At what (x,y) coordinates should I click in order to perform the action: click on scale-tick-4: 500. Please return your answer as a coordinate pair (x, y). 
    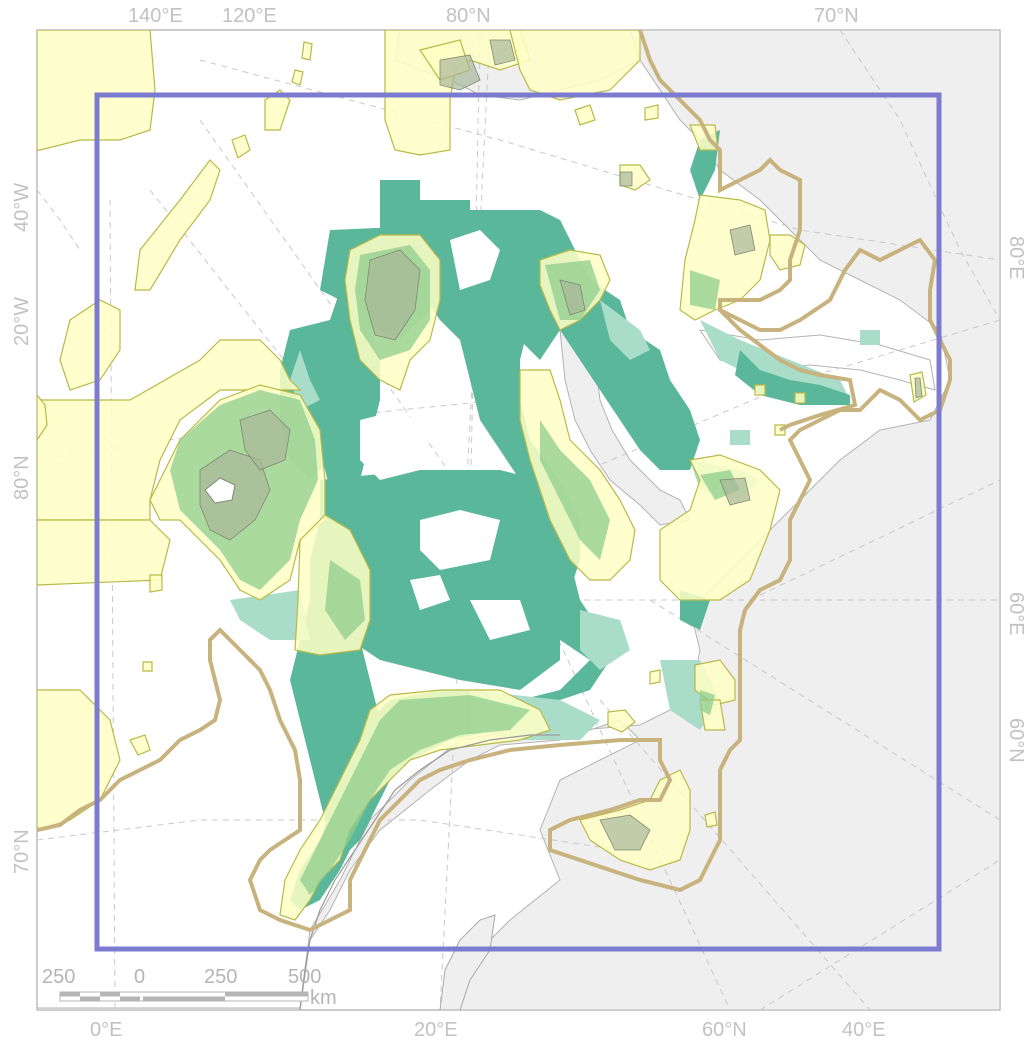
    Looking at the image, I should click on (304, 977).